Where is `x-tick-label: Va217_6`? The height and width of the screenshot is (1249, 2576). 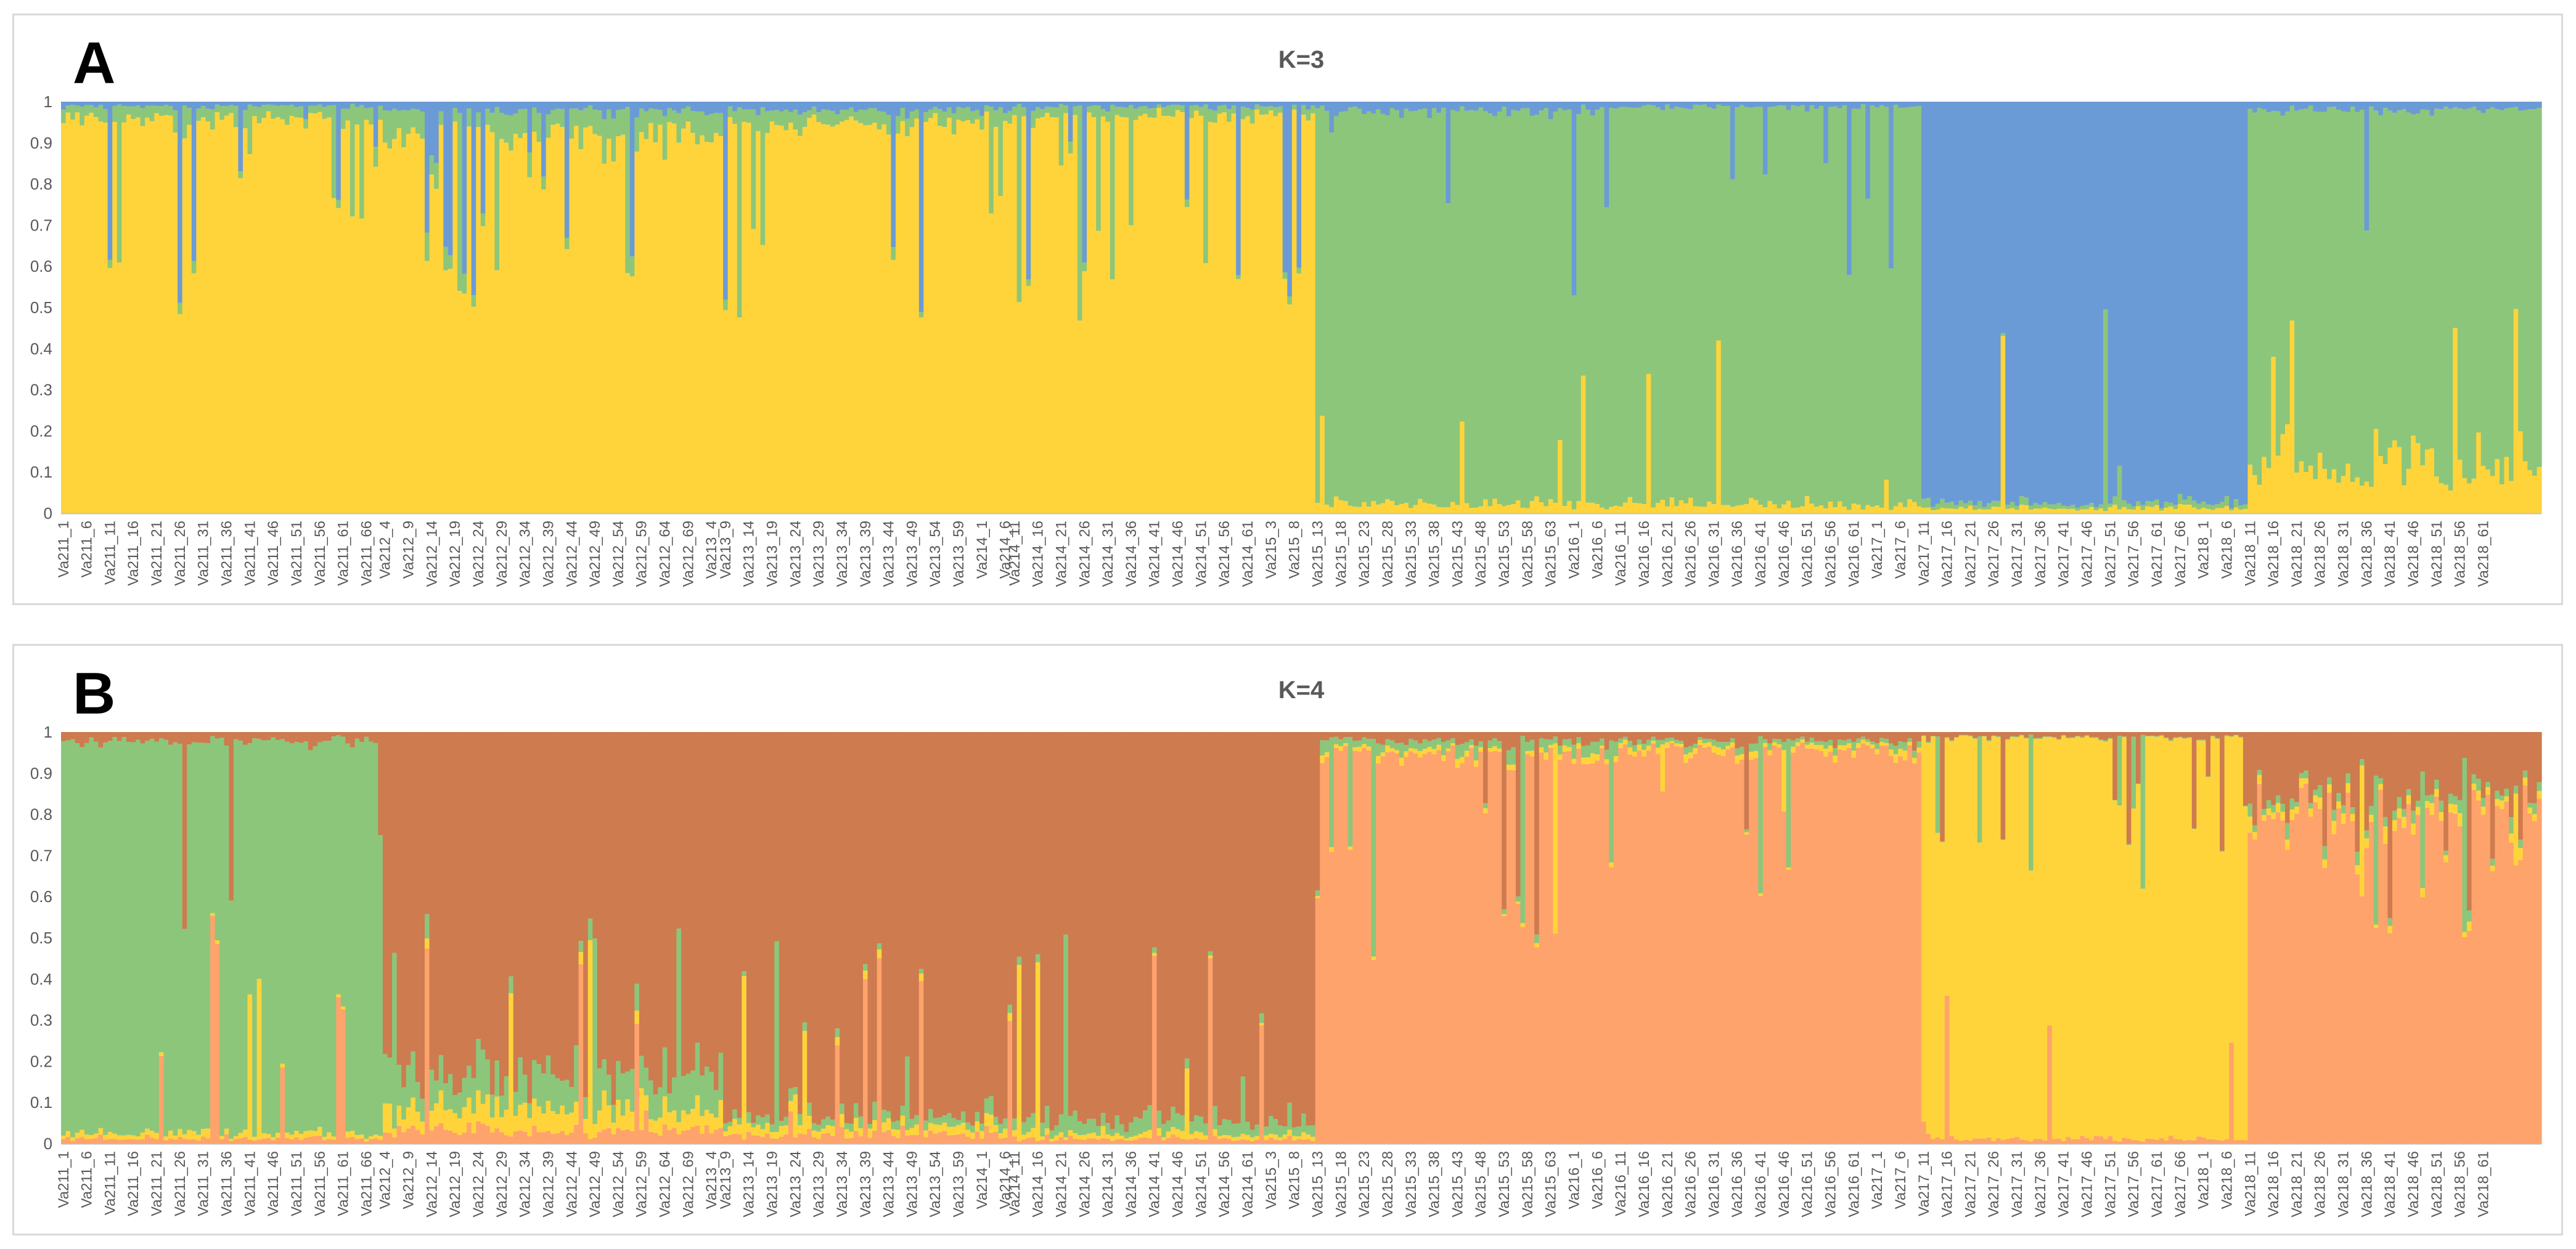
x-tick-label: Va217_6 is located at coordinates (1900, 550).